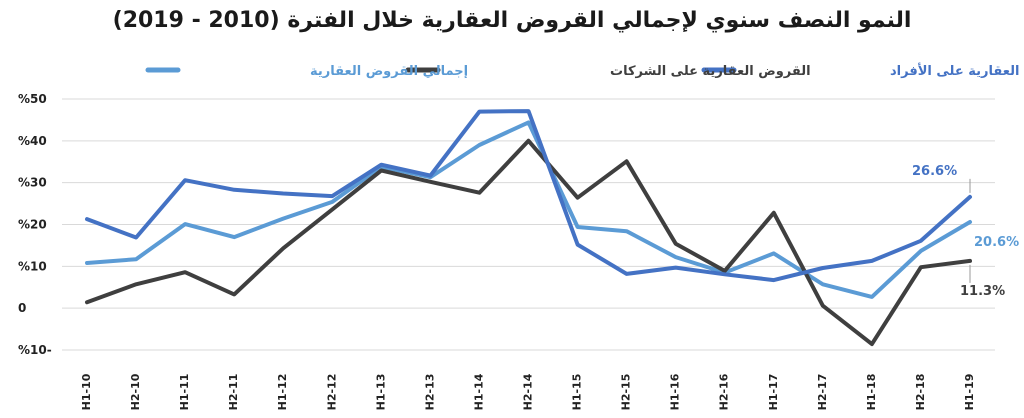 The width and height of the screenshot is (1024, 418). What do you see at coordinates (135, 391) in the screenshot?
I see `x-tick-label: H2-10` at bounding box center [135, 391].